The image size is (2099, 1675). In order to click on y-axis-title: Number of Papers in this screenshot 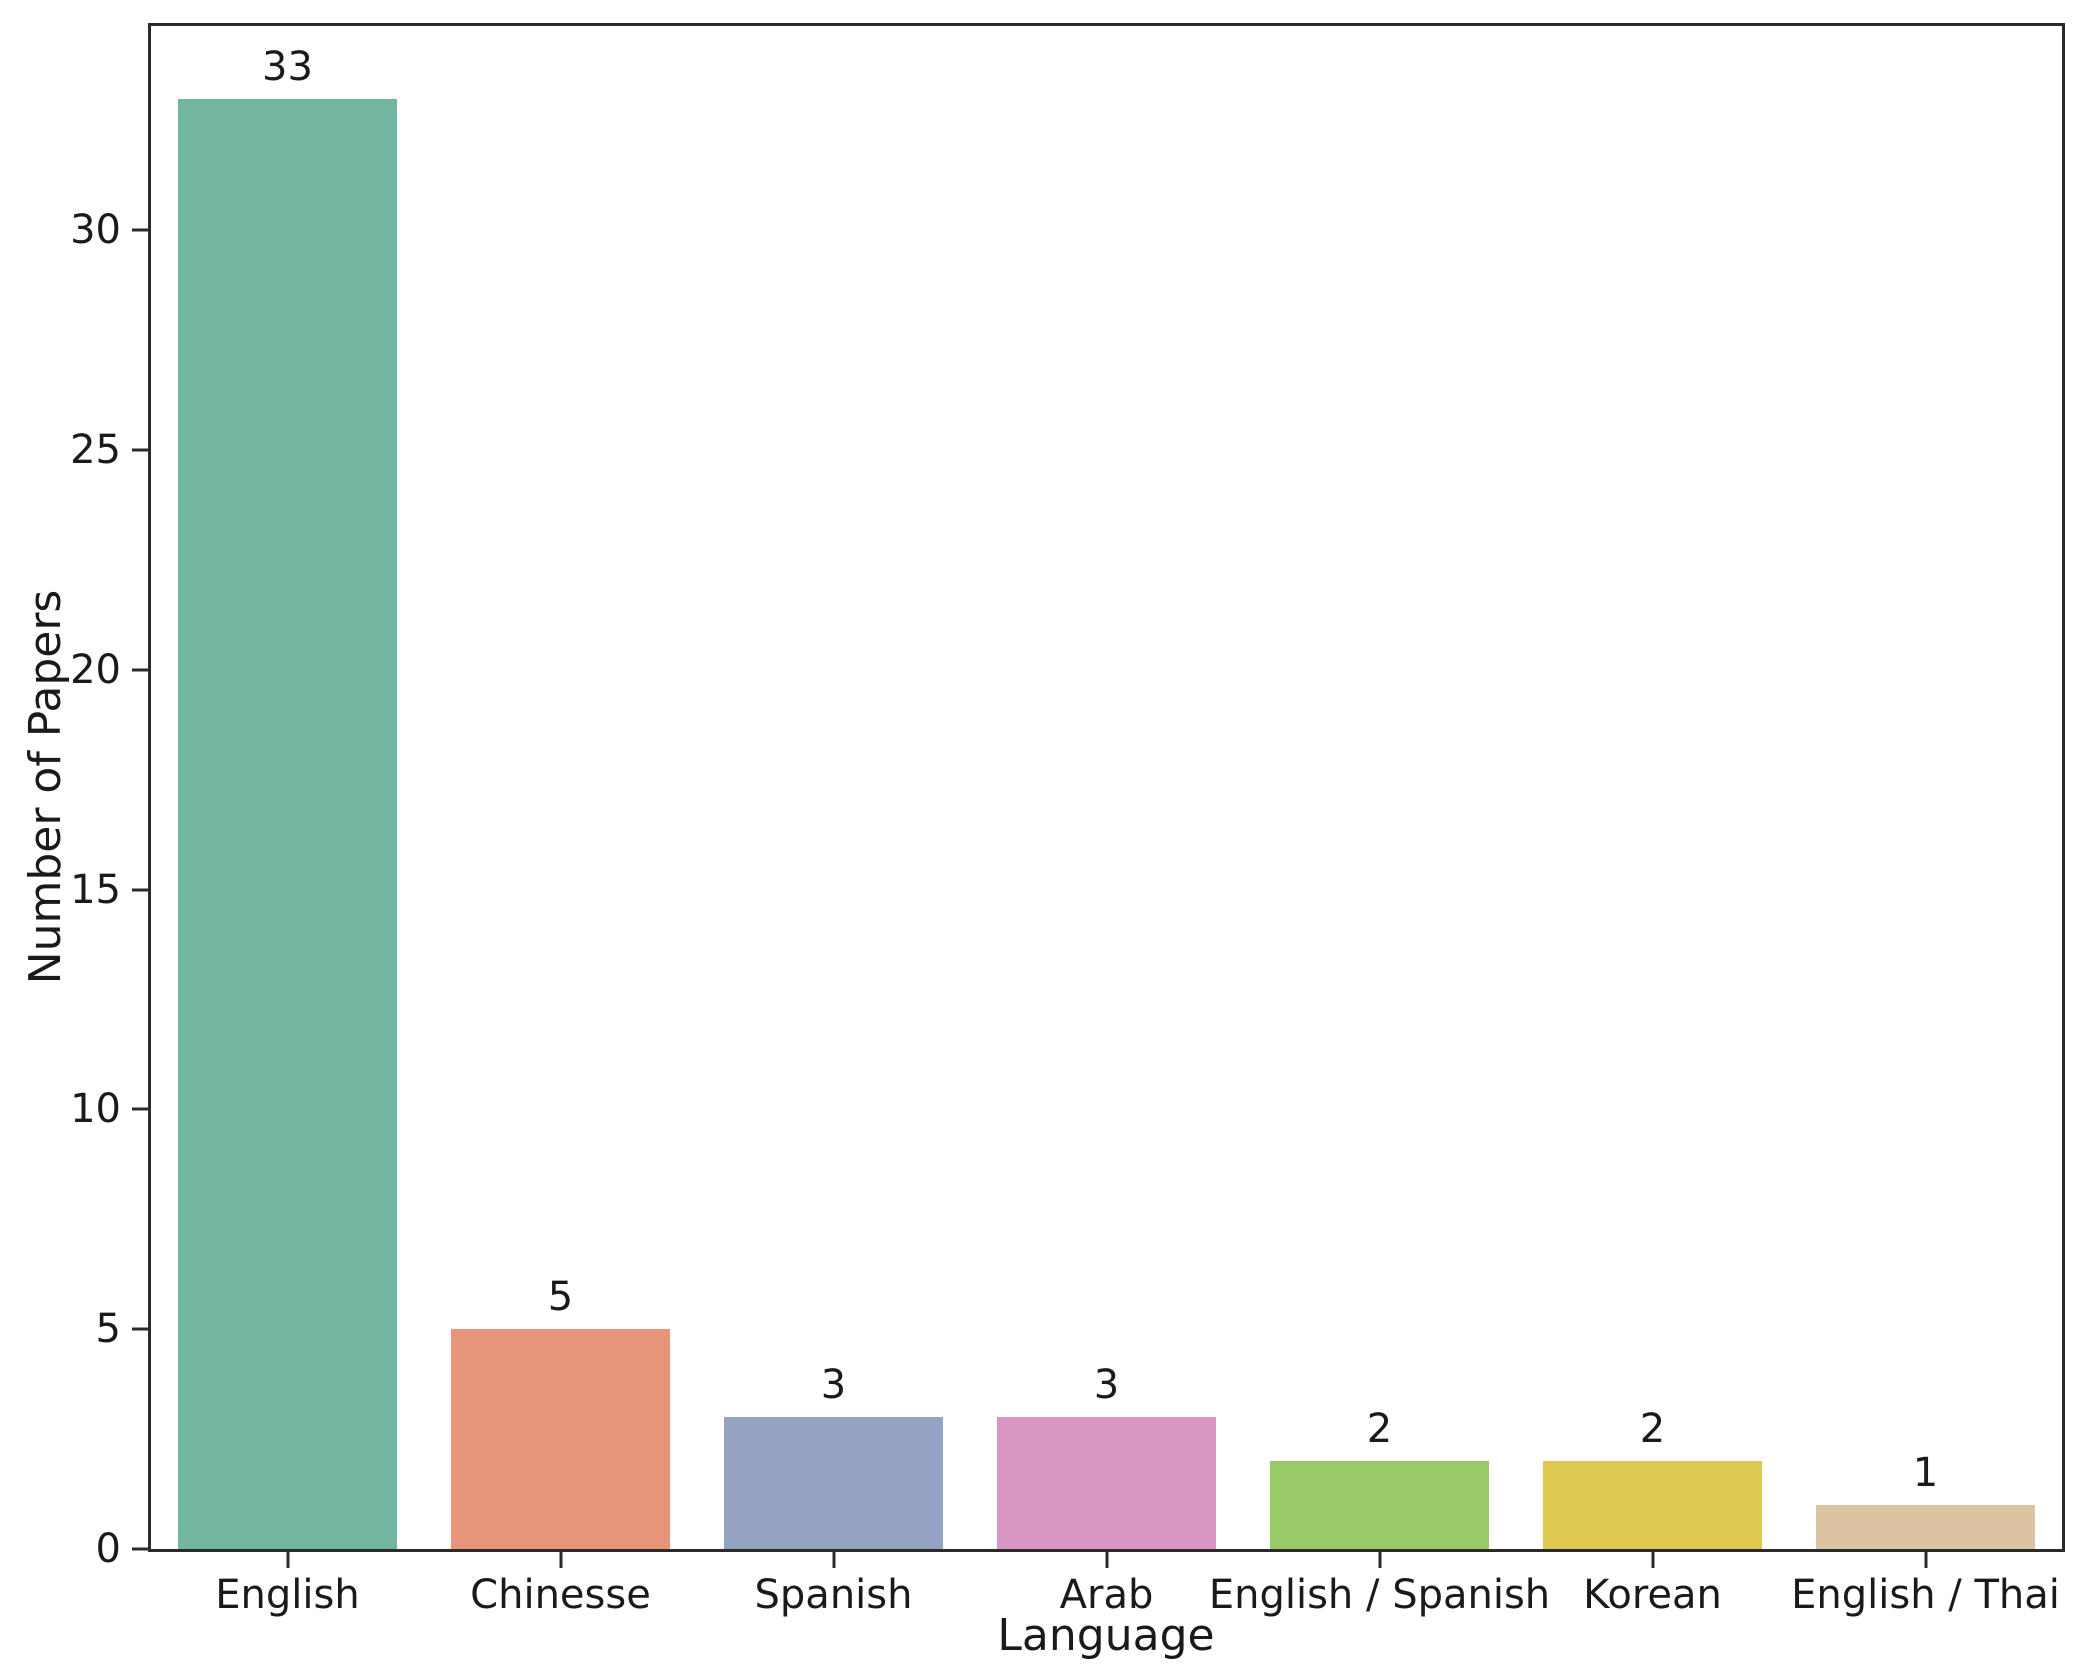, I will do `click(45, 787)`.